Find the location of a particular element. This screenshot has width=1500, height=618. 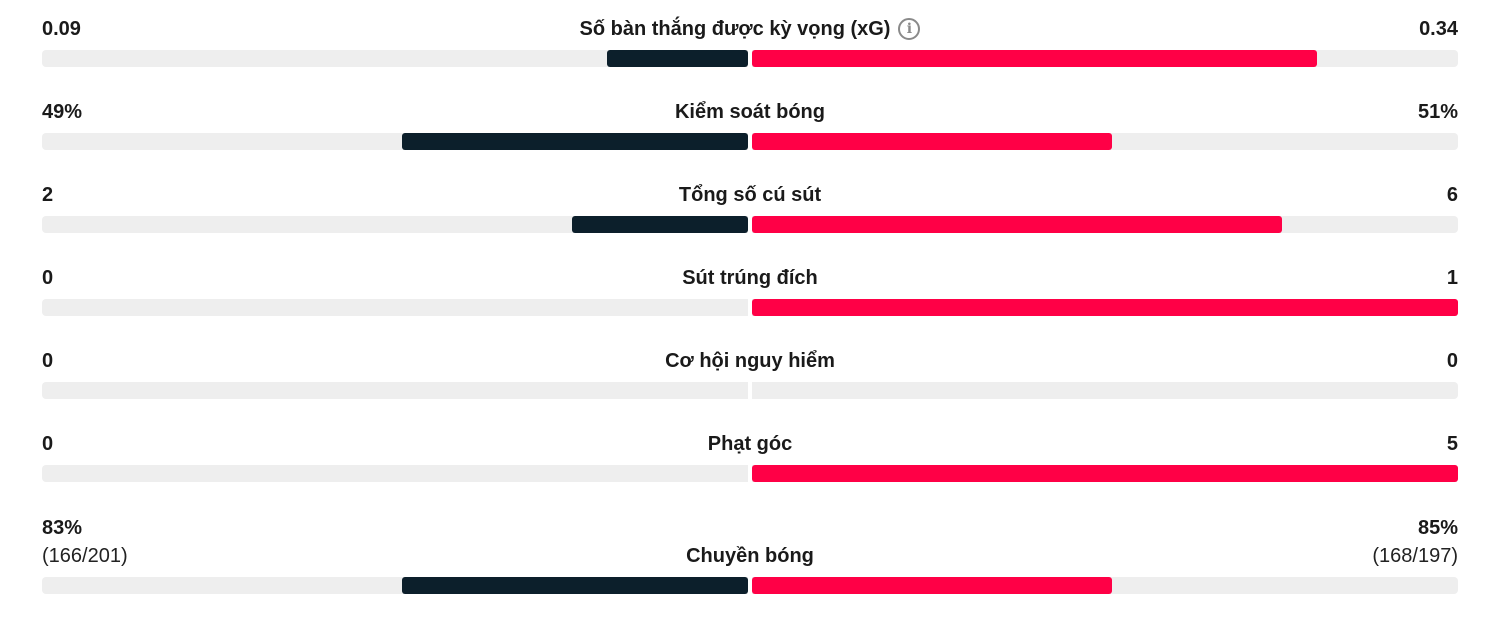

stat-header: 49% Kiểm soát bóng 51% is located at coordinates (750, 112).